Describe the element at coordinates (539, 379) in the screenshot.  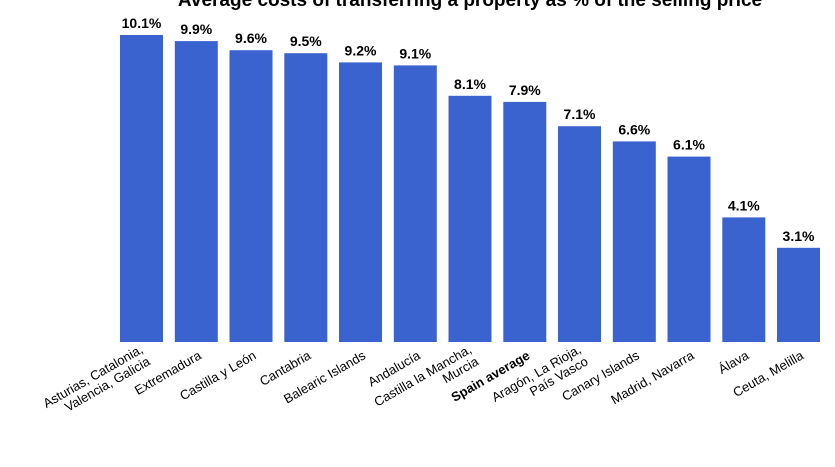
I see `category-label-8: Aragón, La Rioja,País Vasco` at that location.